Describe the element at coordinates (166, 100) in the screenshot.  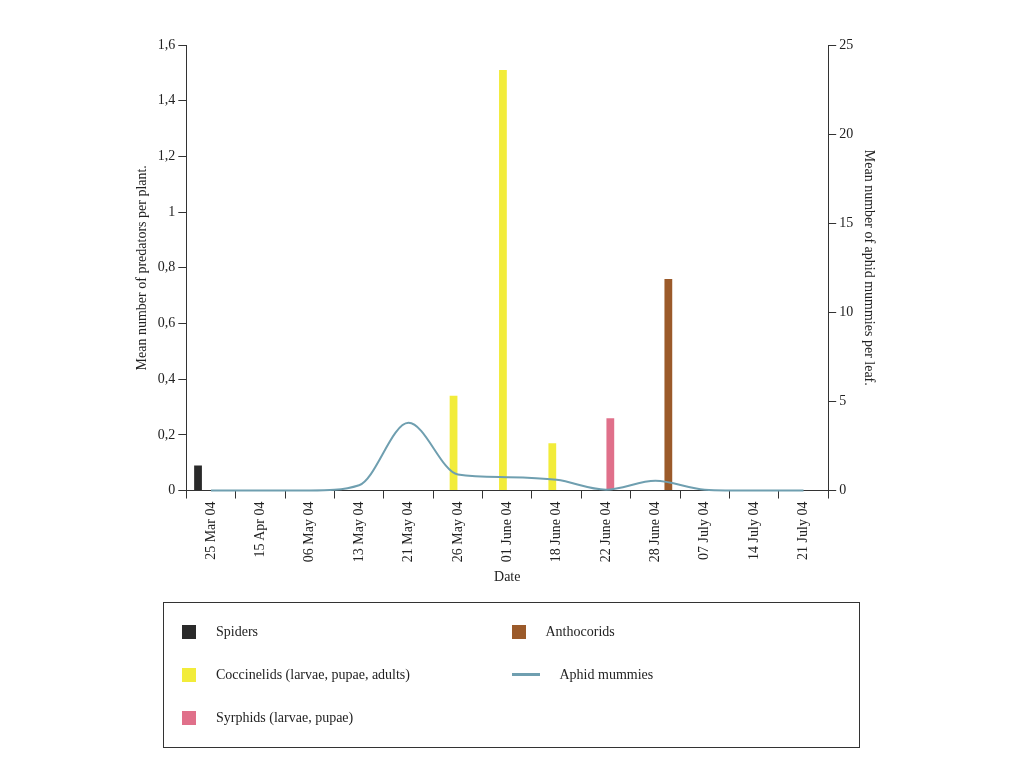
I see `y-tick-label: 1,4` at that location.